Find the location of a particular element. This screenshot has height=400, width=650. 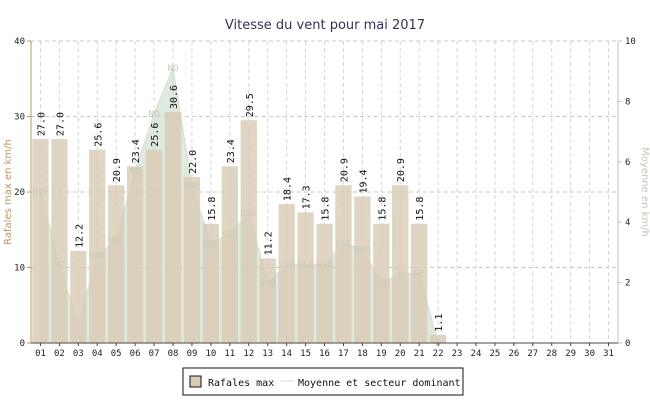

legend: Rafales max Moyenne et secteur dominant is located at coordinates (323, 381).